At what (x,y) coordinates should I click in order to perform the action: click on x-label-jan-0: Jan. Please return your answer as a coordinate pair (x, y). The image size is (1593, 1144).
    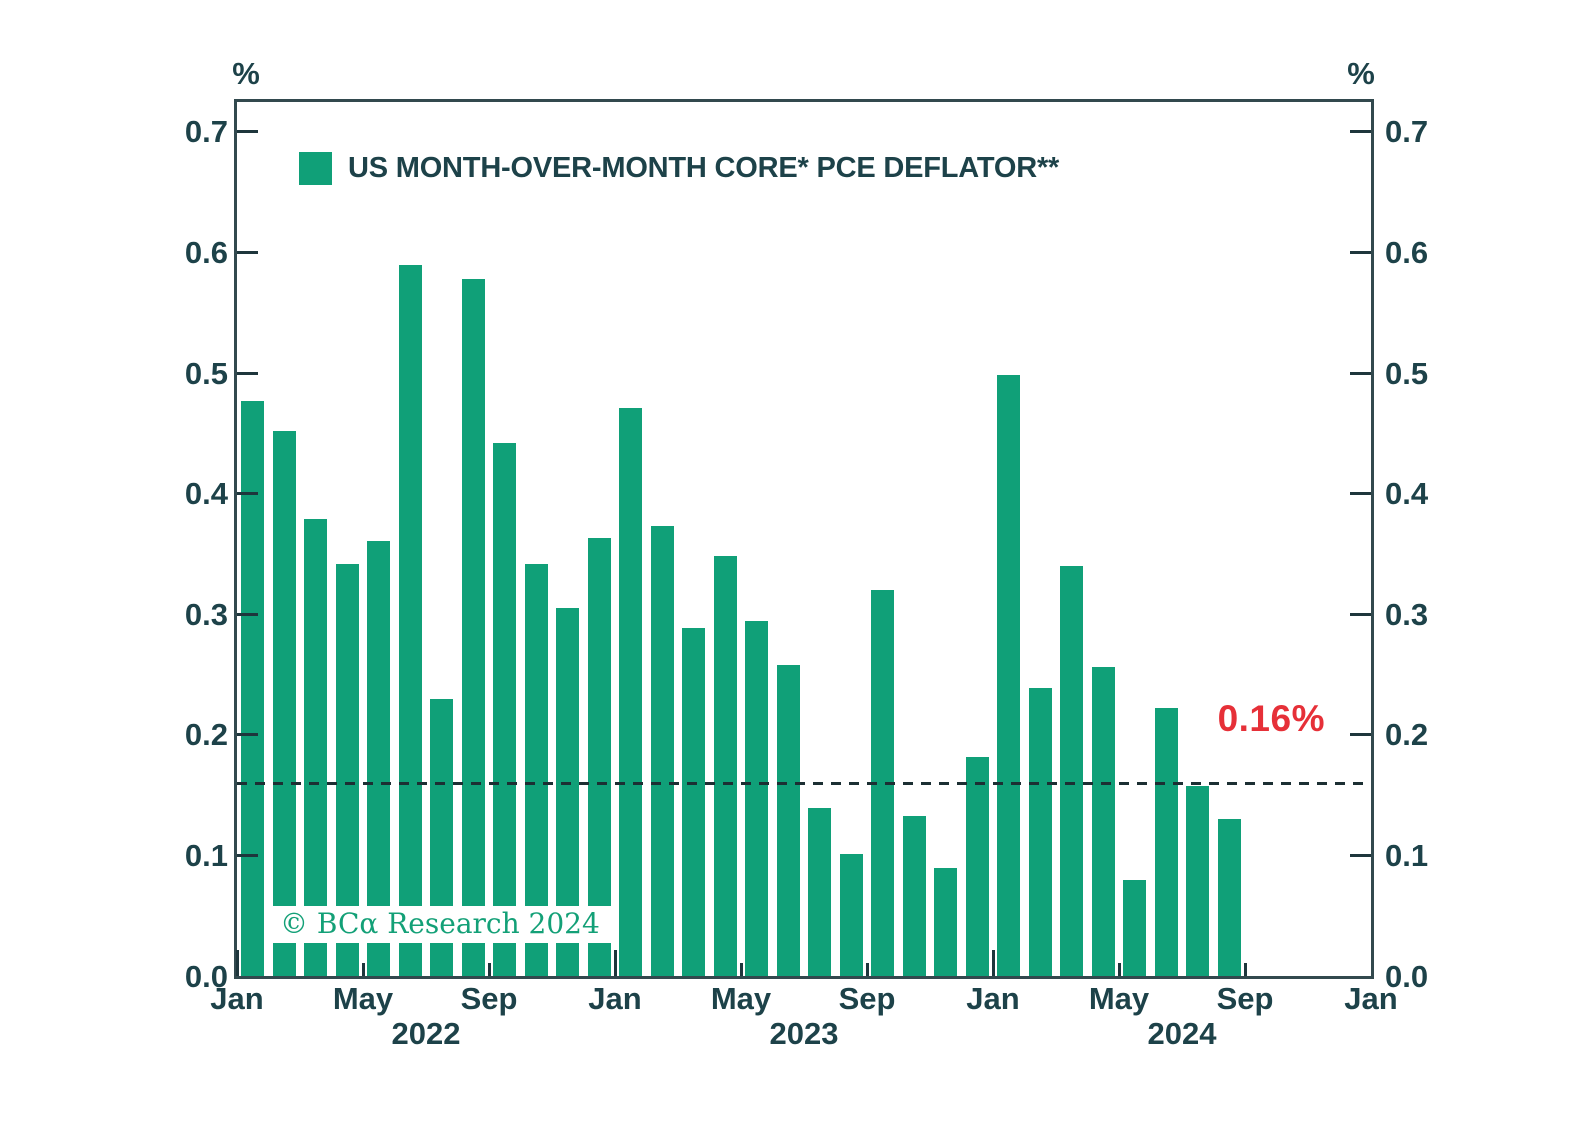
    Looking at the image, I should click on (237, 998).